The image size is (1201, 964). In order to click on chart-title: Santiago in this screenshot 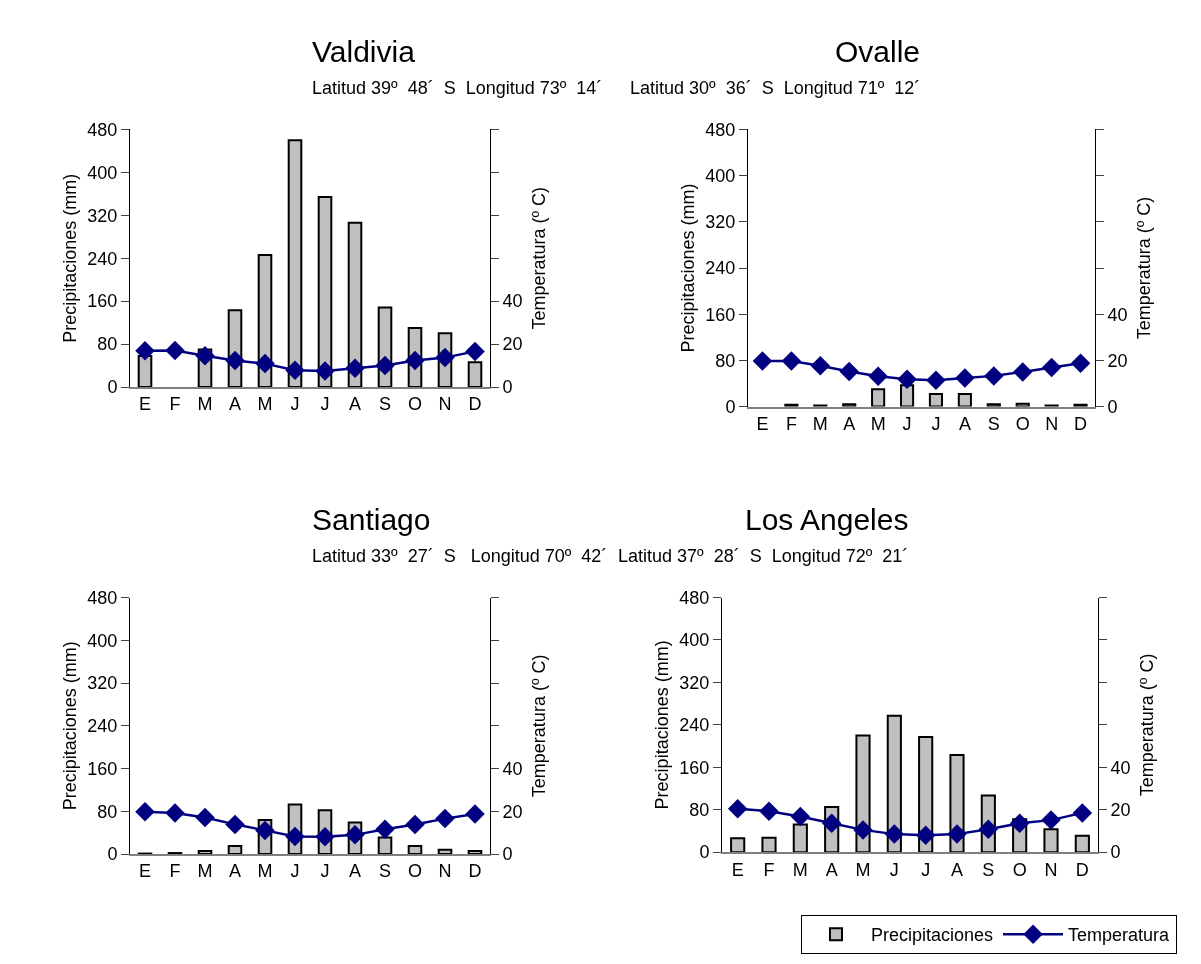, I will do `click(371, 519)`.